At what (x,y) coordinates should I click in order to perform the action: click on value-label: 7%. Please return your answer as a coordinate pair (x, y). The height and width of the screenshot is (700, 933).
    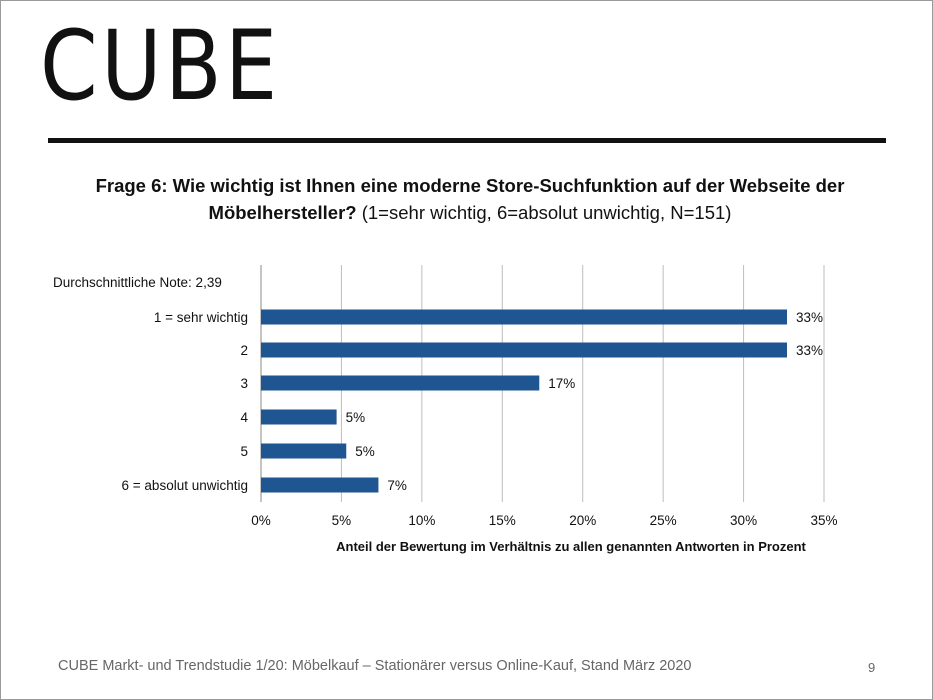
    Looking at the image, I should click on (397, 485).